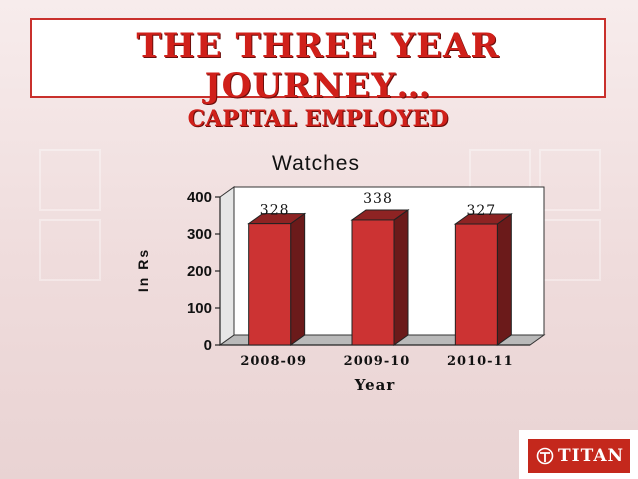  What do you see at coordinates (208, 345) in the screenshot?
I see `y-tick-label: 0` at bounding box center [208, 345].